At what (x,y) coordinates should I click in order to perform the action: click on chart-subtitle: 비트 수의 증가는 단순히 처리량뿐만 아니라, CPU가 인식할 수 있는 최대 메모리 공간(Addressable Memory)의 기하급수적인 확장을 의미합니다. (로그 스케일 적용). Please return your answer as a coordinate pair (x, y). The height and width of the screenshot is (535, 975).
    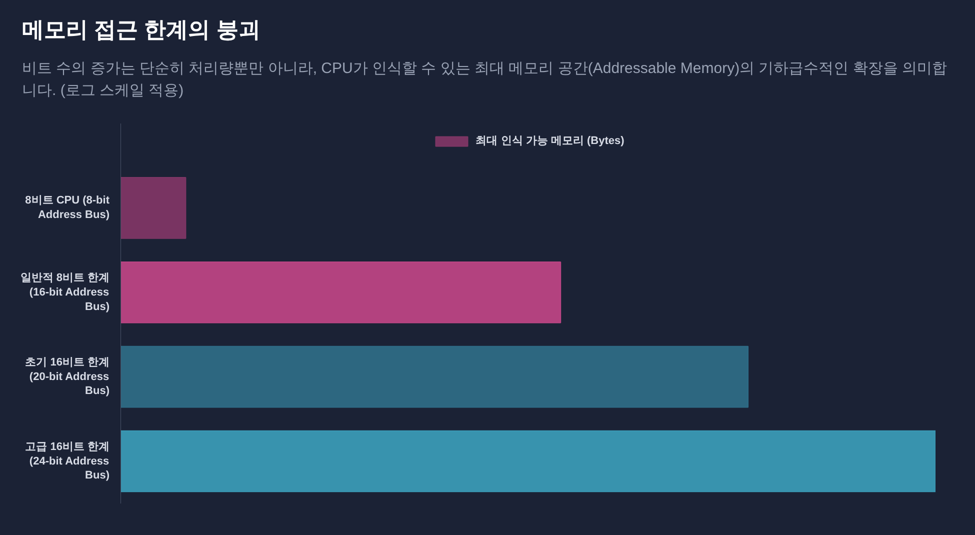
    Looking at the image, I should click on (485, 80).